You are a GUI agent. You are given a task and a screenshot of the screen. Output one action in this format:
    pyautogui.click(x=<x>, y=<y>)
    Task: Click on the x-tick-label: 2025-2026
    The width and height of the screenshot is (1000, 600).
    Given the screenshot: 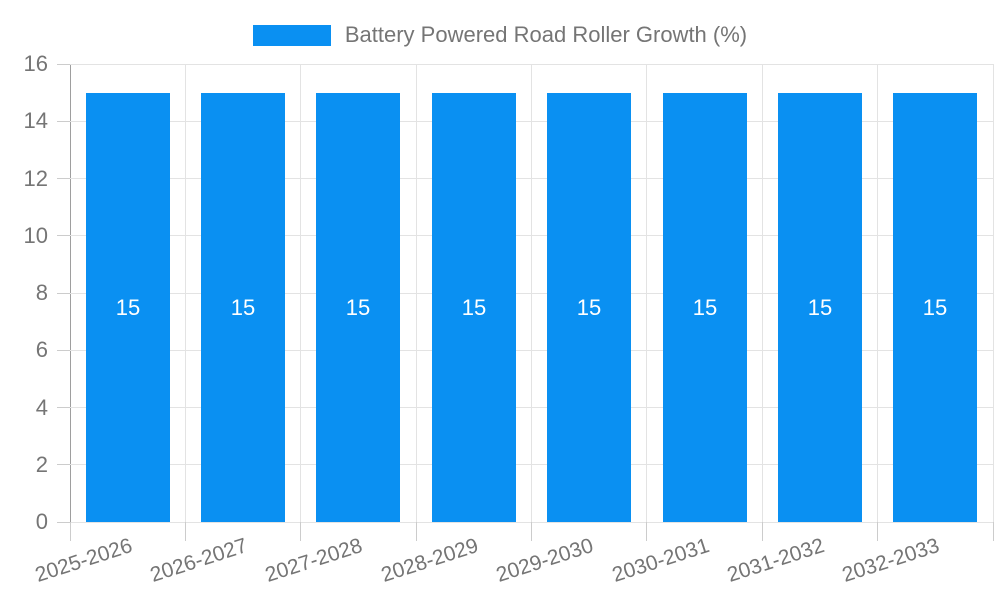 What is the action you would take?
    pyautogui.click(x=83, y=560)
    